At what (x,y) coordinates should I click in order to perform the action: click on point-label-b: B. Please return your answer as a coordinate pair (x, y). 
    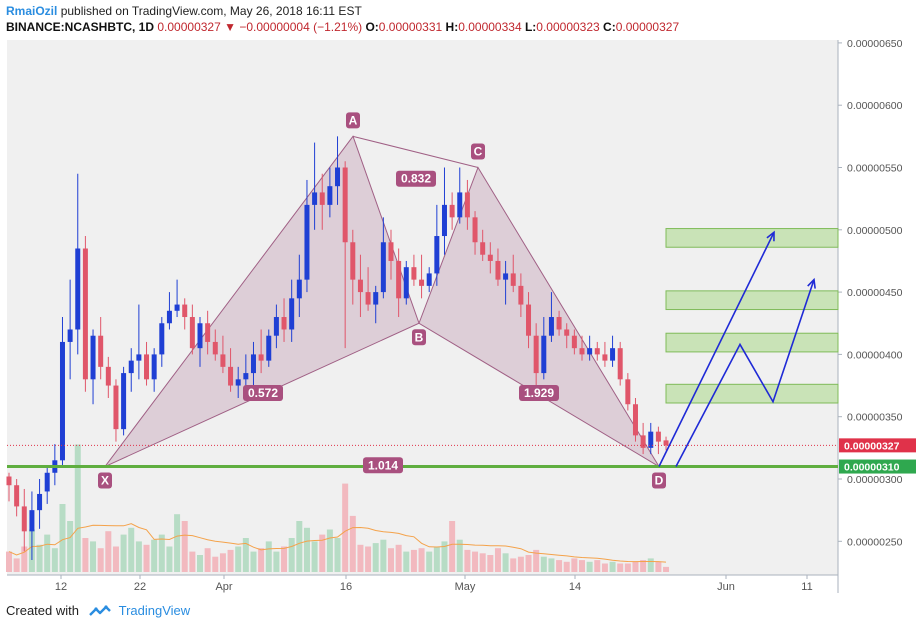
    Looking at the image, I should click on (419, 337).